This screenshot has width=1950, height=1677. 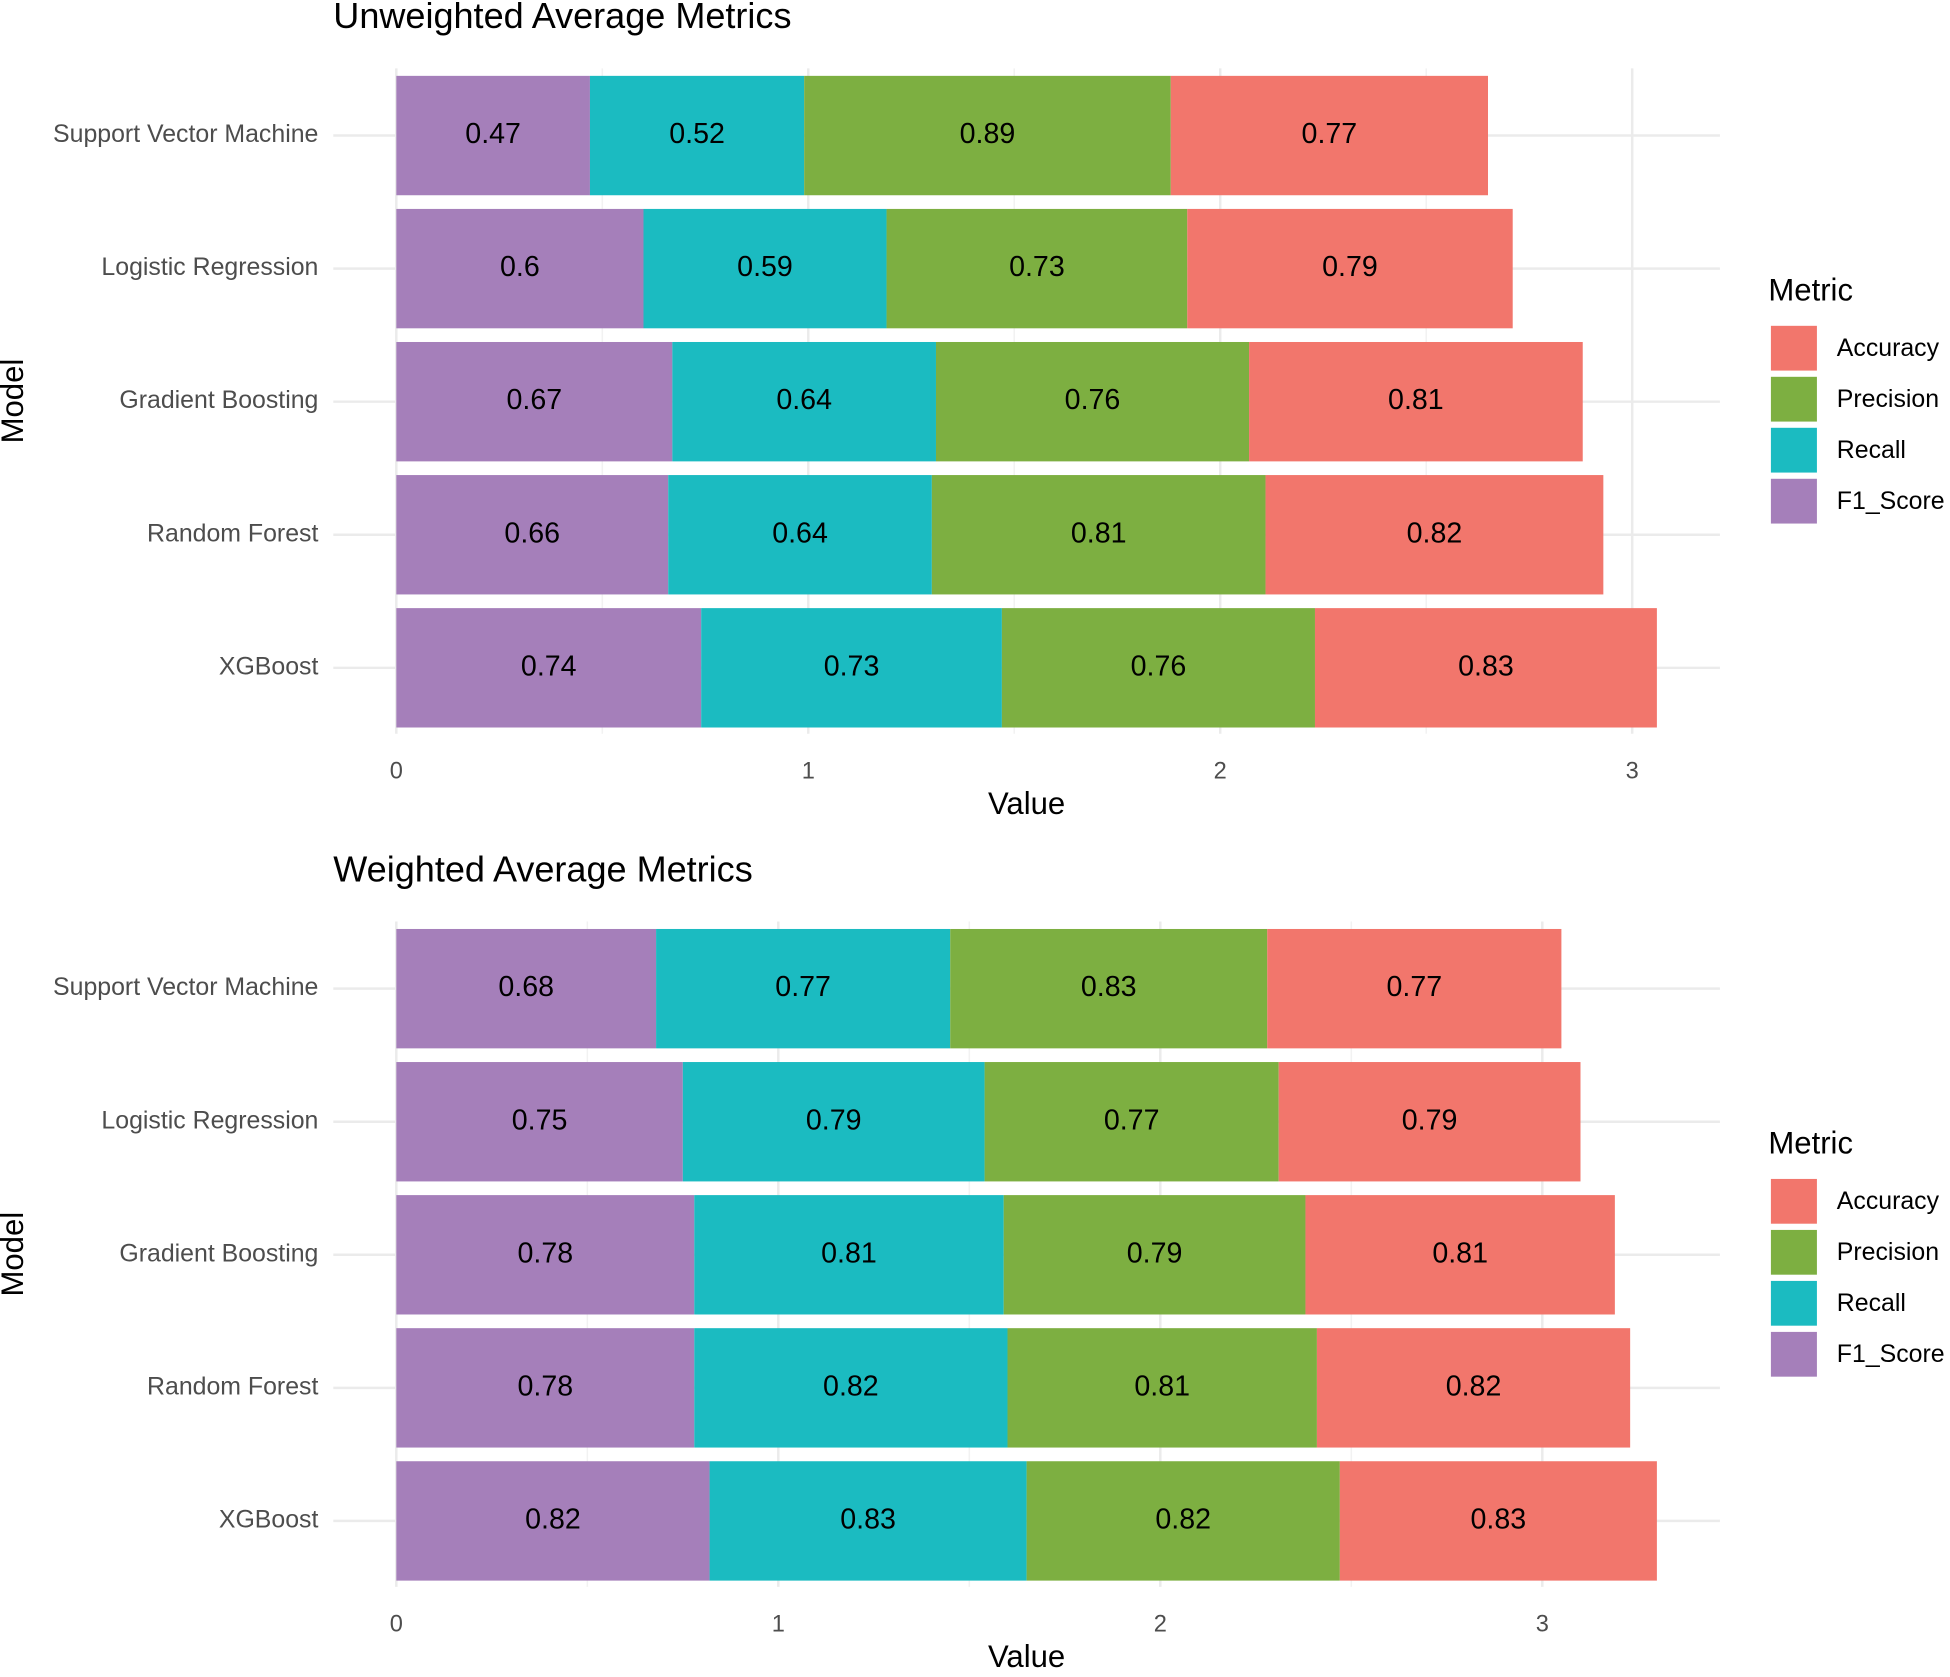 I want to click on legend-title: Metric, so click(x=1810, y=289).